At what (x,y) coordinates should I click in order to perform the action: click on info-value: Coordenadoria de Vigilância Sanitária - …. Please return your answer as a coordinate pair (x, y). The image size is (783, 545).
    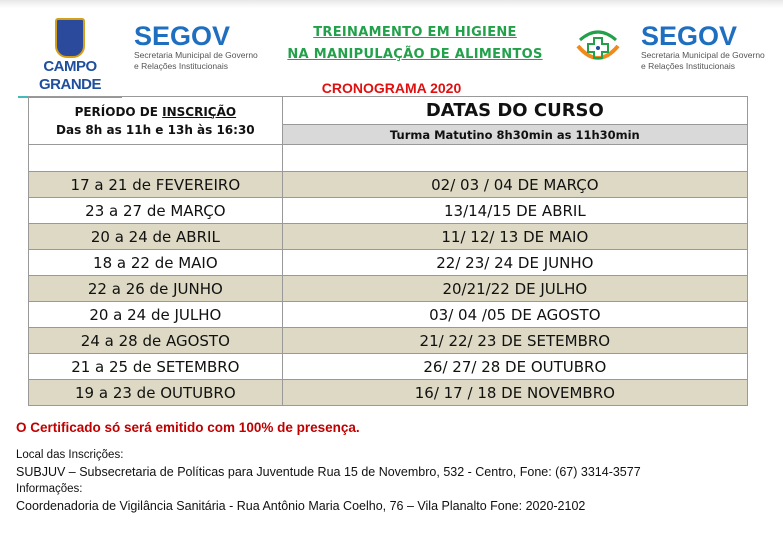
    Looking at the image, I should click on (301, 506).